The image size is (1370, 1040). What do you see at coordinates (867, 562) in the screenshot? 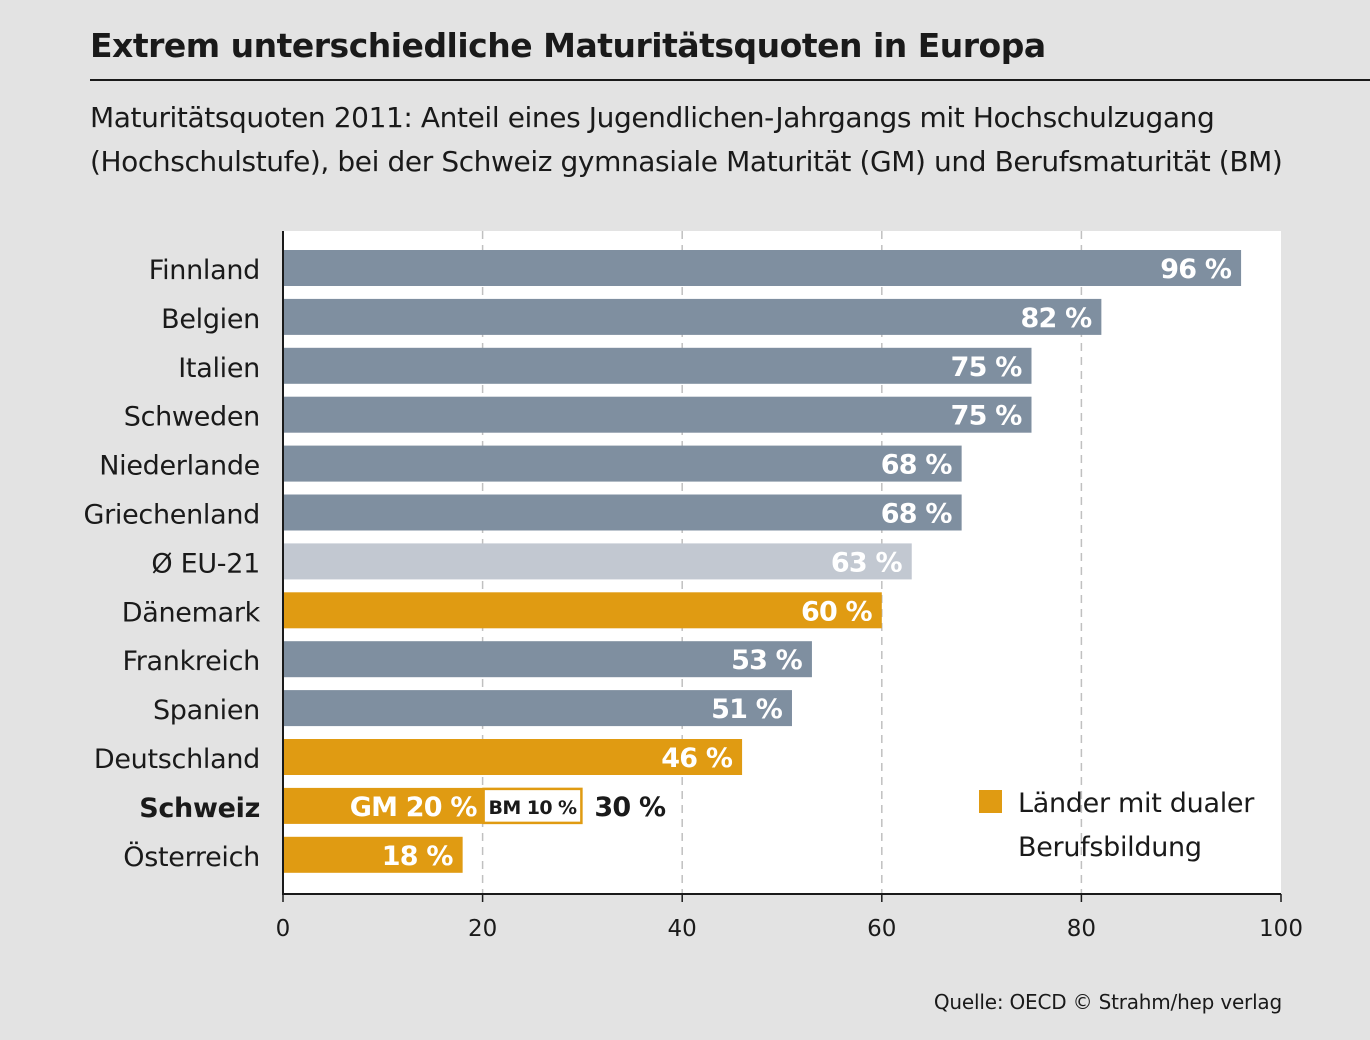
I see `data-label: 63 %` at bounding box center [867, 562].